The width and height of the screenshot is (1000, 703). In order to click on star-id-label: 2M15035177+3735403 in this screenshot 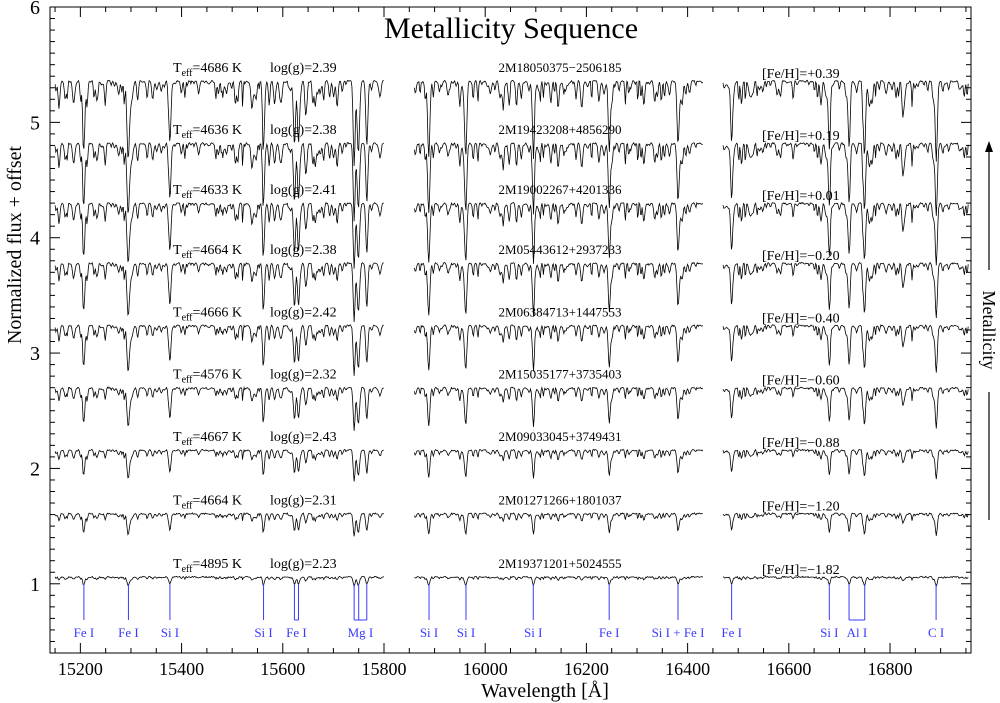, I will do `click(560, 374)`.